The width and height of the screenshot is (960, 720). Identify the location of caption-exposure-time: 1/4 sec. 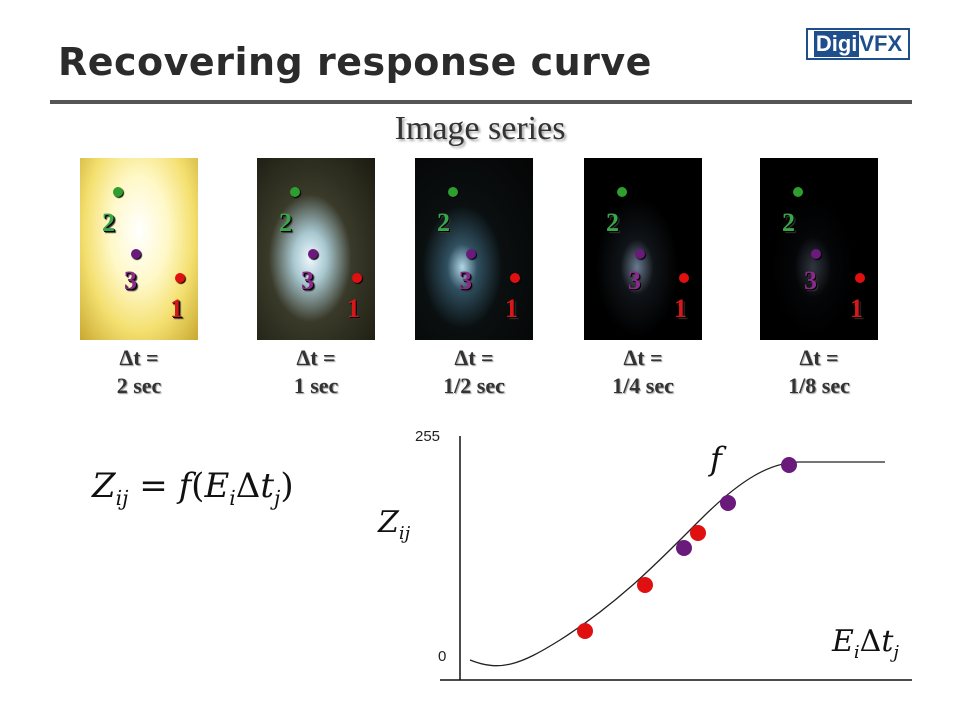
(643, 385).